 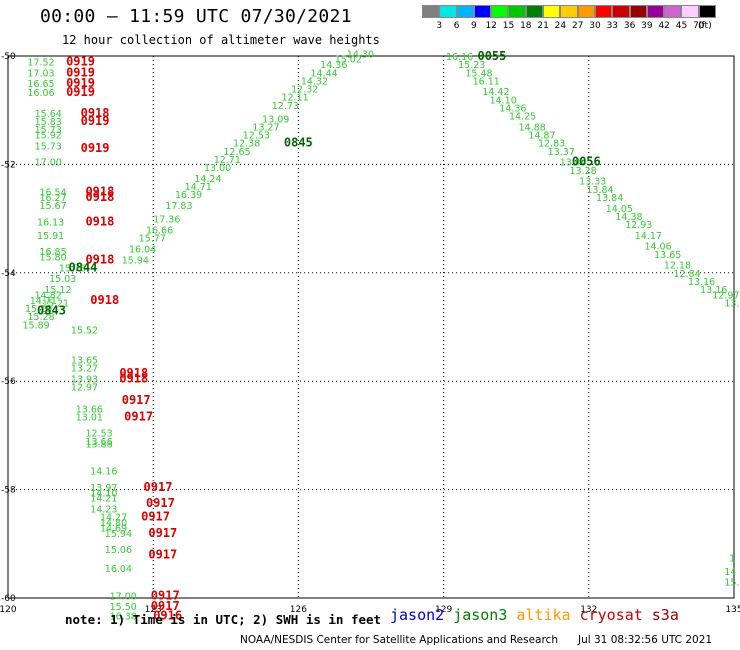 What do you see at coordinates (159, 230) in the screenshot?
I see `wave-height-value: 16.66` at bounding box center [159, 230].